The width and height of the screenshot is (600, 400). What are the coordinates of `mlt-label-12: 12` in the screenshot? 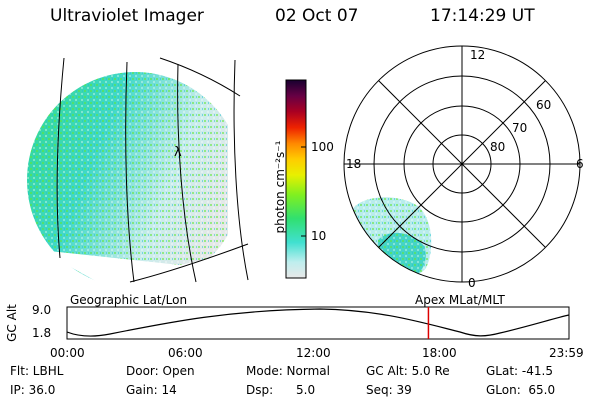 It's located at (478, 55).